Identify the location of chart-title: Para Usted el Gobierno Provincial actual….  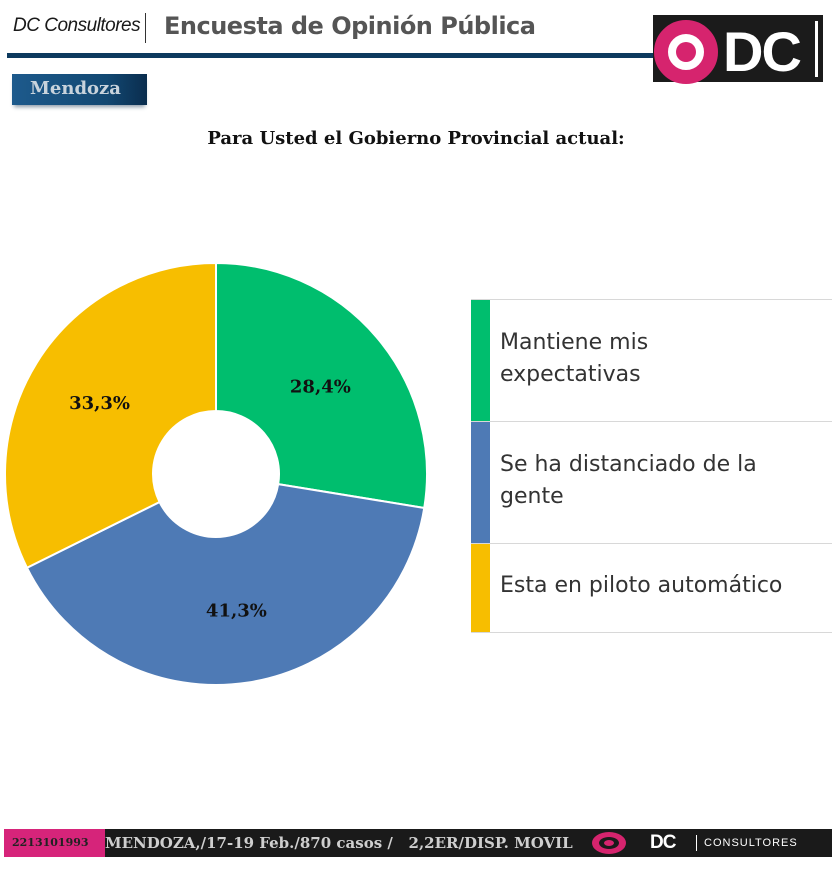
(416, 138).